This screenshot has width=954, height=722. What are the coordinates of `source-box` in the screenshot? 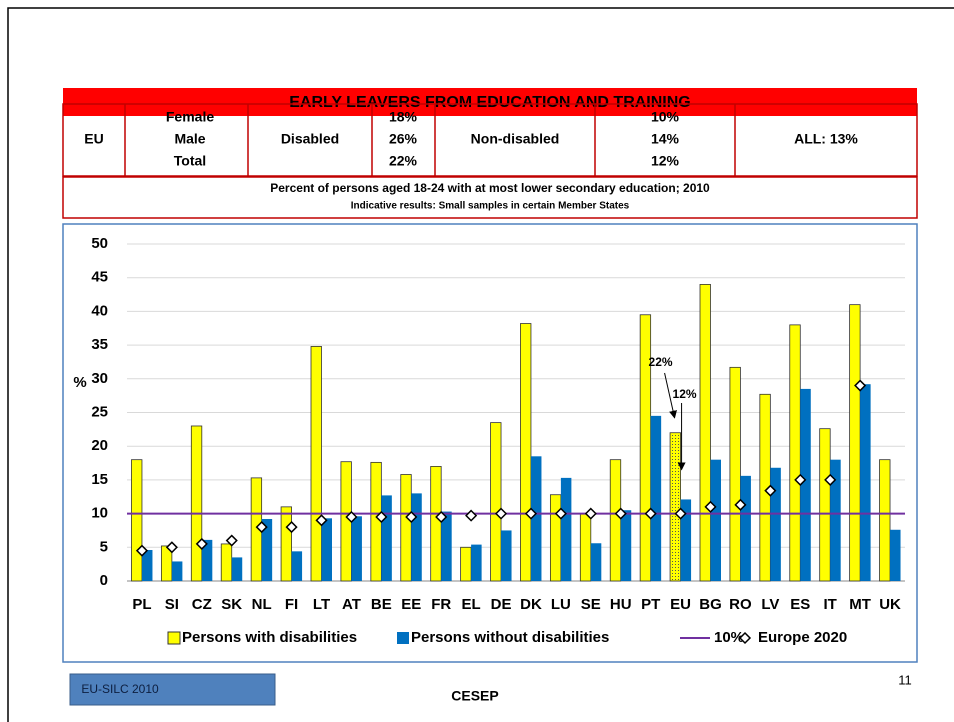 It's located at (172, 689).